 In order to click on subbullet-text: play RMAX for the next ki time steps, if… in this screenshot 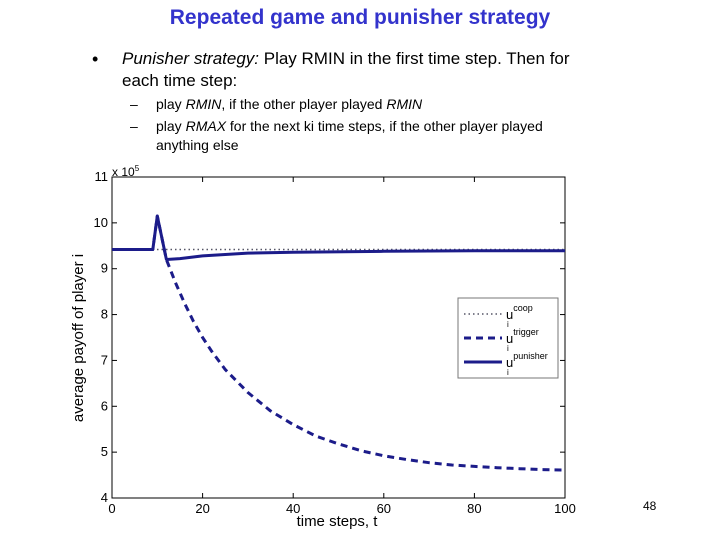, I will do `click(349, 135)`.